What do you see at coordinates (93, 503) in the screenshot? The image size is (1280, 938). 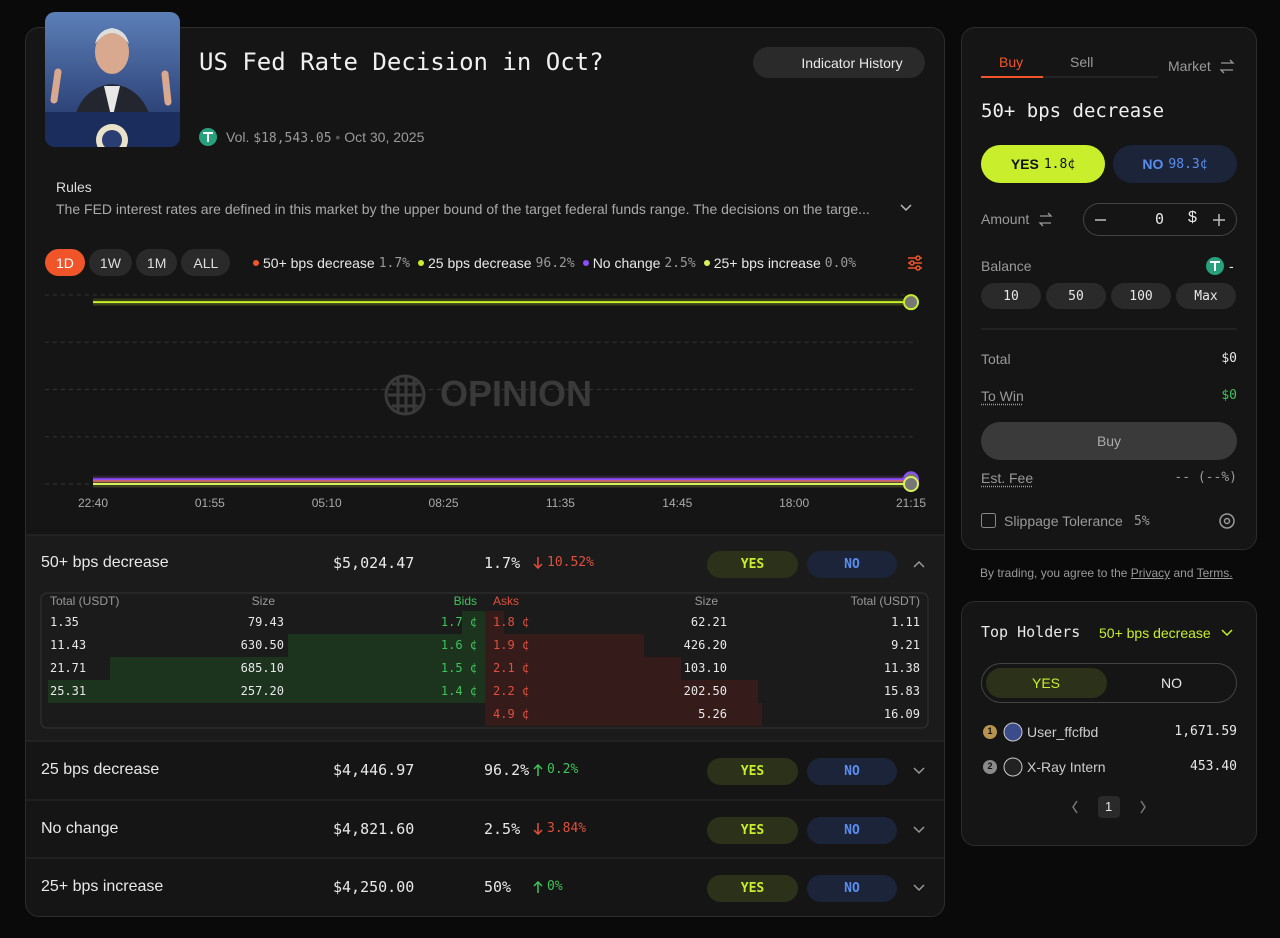 I see `x-tick-label: 22:40` at bounding box center [93, 503].